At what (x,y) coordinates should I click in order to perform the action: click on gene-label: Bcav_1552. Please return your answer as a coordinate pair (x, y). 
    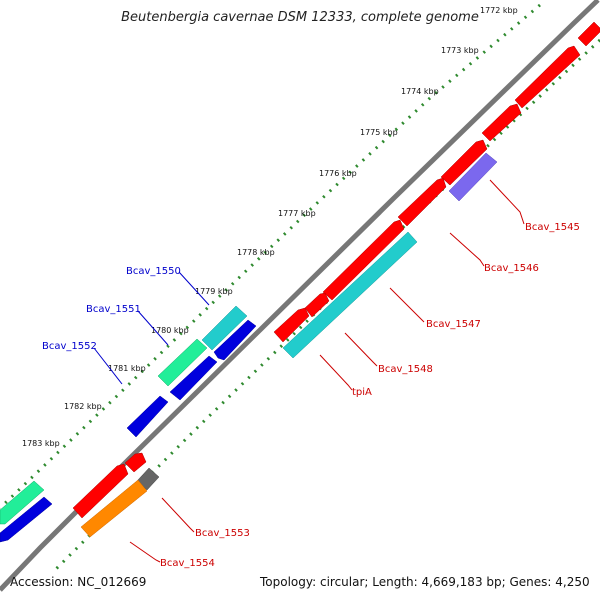
    Looking at the image, I should click on (69, 346).